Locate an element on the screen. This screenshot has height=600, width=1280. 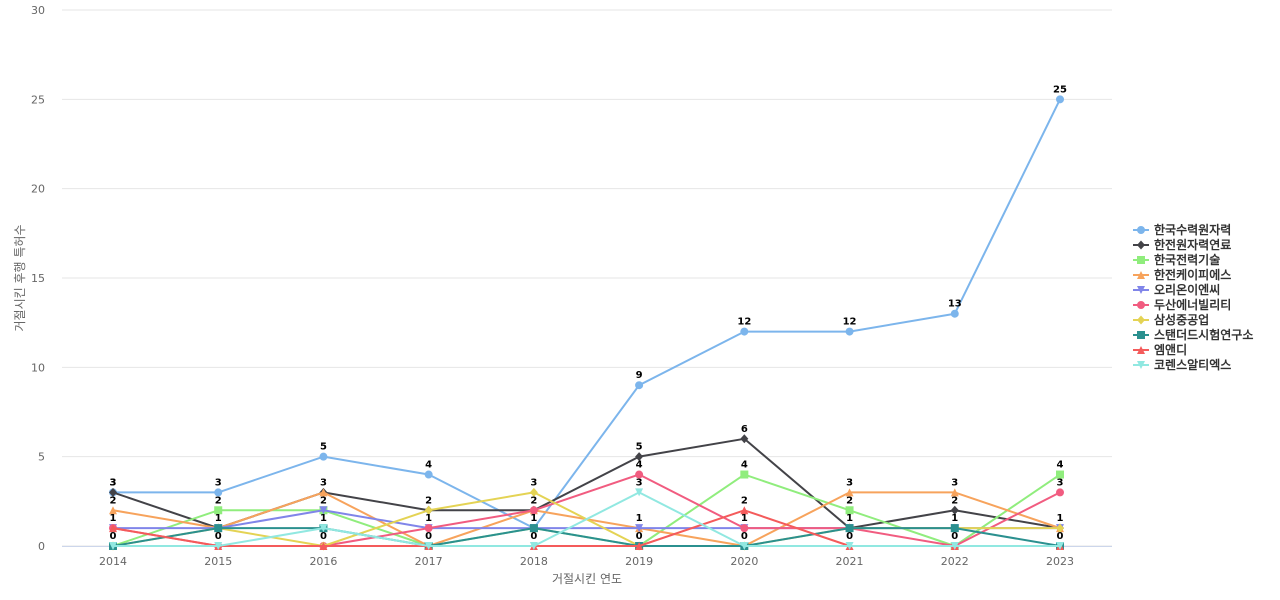
y-tick-label: 20 is located at coordinates (38, 189).